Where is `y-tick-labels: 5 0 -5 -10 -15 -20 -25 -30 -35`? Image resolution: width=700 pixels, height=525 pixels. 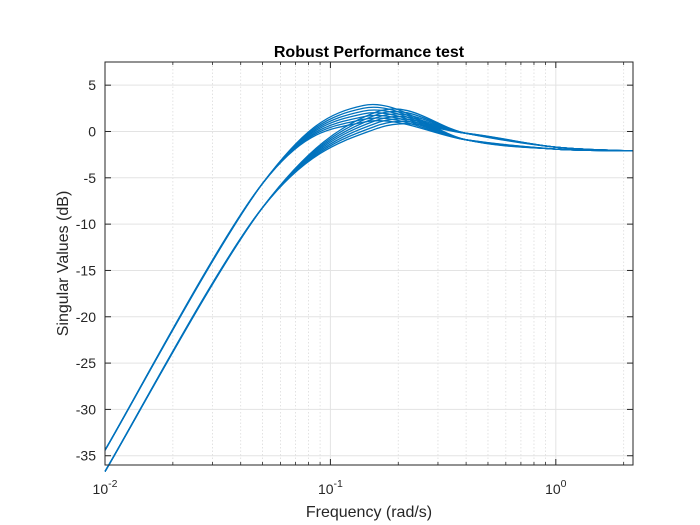 y-tick-labels: 5 0 -5 -10 -15 -20 -25 -30 -35 is located at coordinates (86, 270).